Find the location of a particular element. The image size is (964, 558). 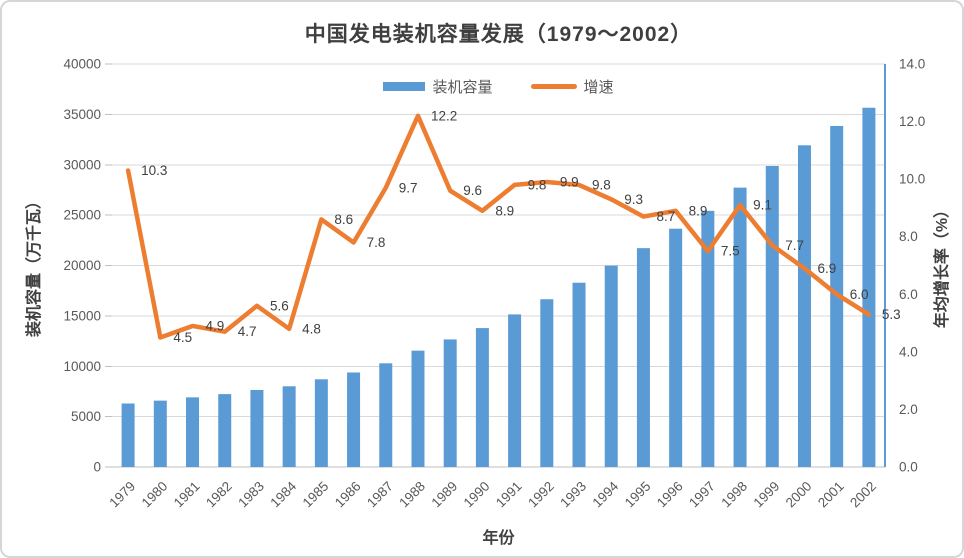

legend-item-growth: 增速 is located at coordinates (572, 86).